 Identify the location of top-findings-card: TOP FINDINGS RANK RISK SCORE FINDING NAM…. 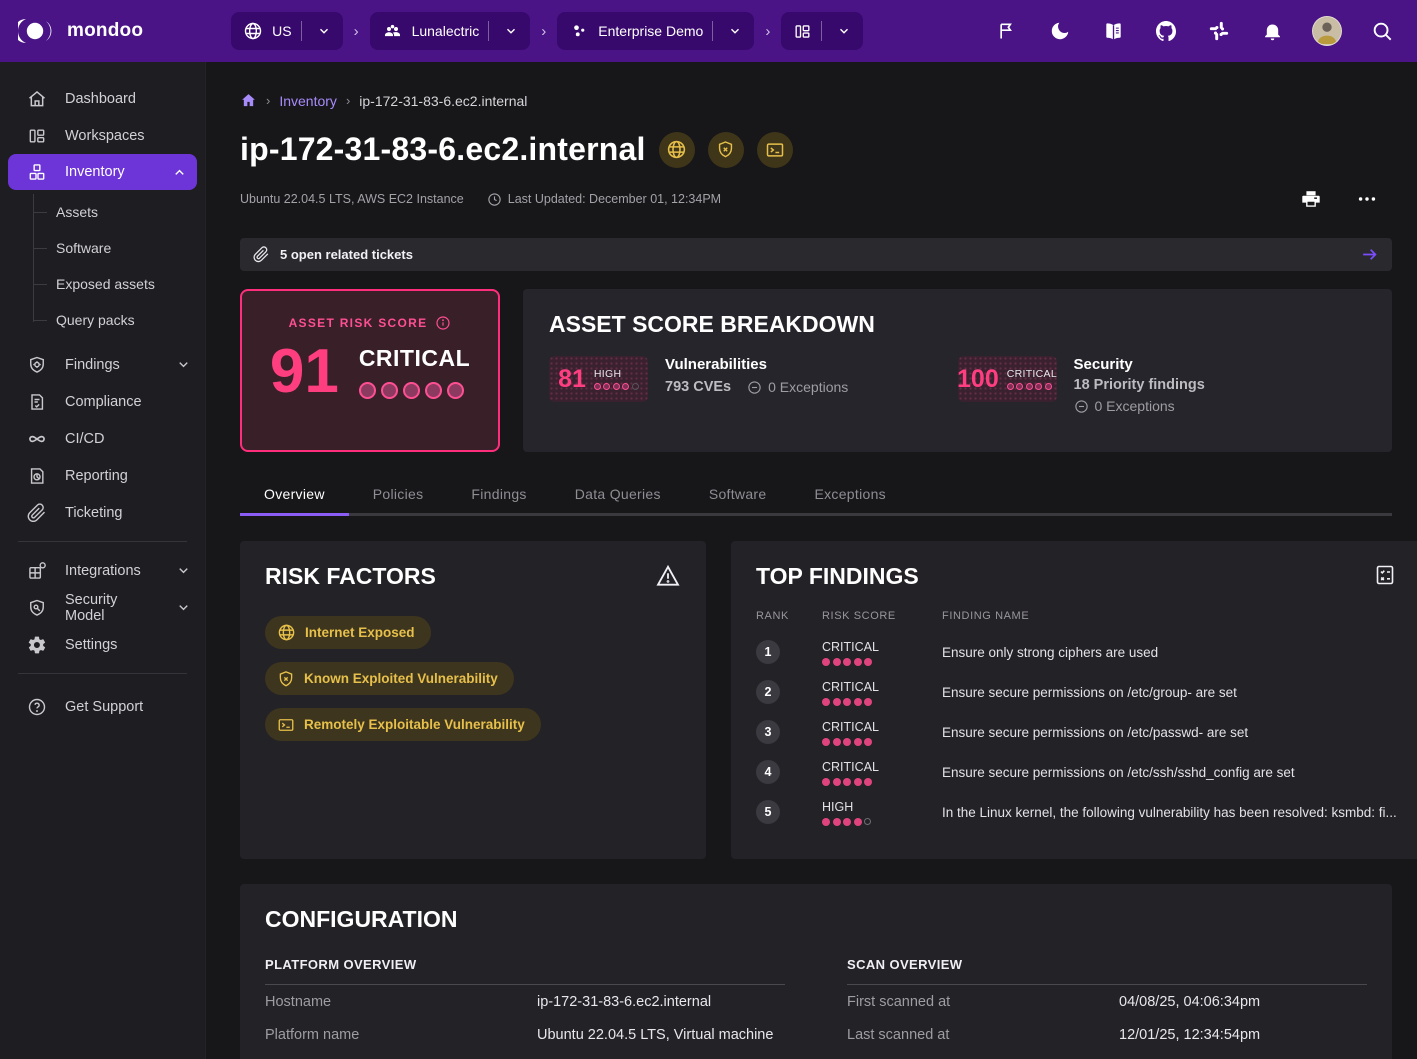
(1074, 700).